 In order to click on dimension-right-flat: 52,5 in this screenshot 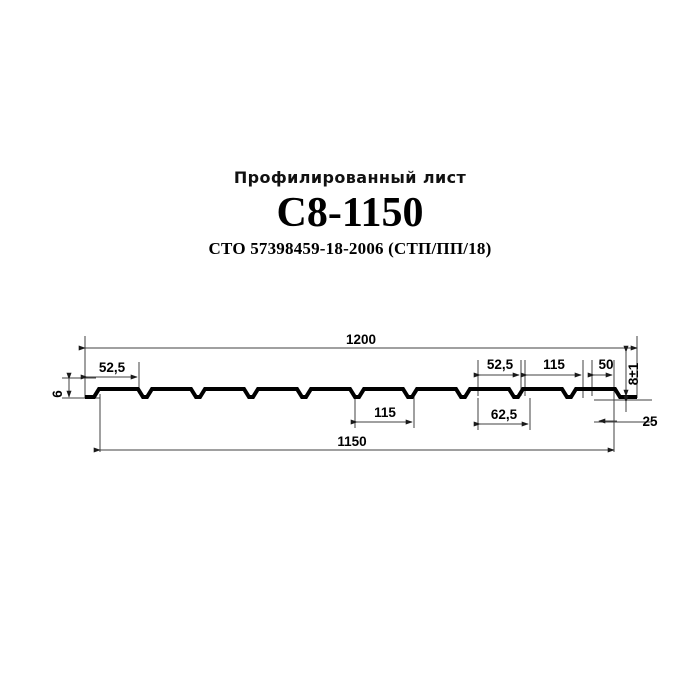, I will do `click(496, 367)`.